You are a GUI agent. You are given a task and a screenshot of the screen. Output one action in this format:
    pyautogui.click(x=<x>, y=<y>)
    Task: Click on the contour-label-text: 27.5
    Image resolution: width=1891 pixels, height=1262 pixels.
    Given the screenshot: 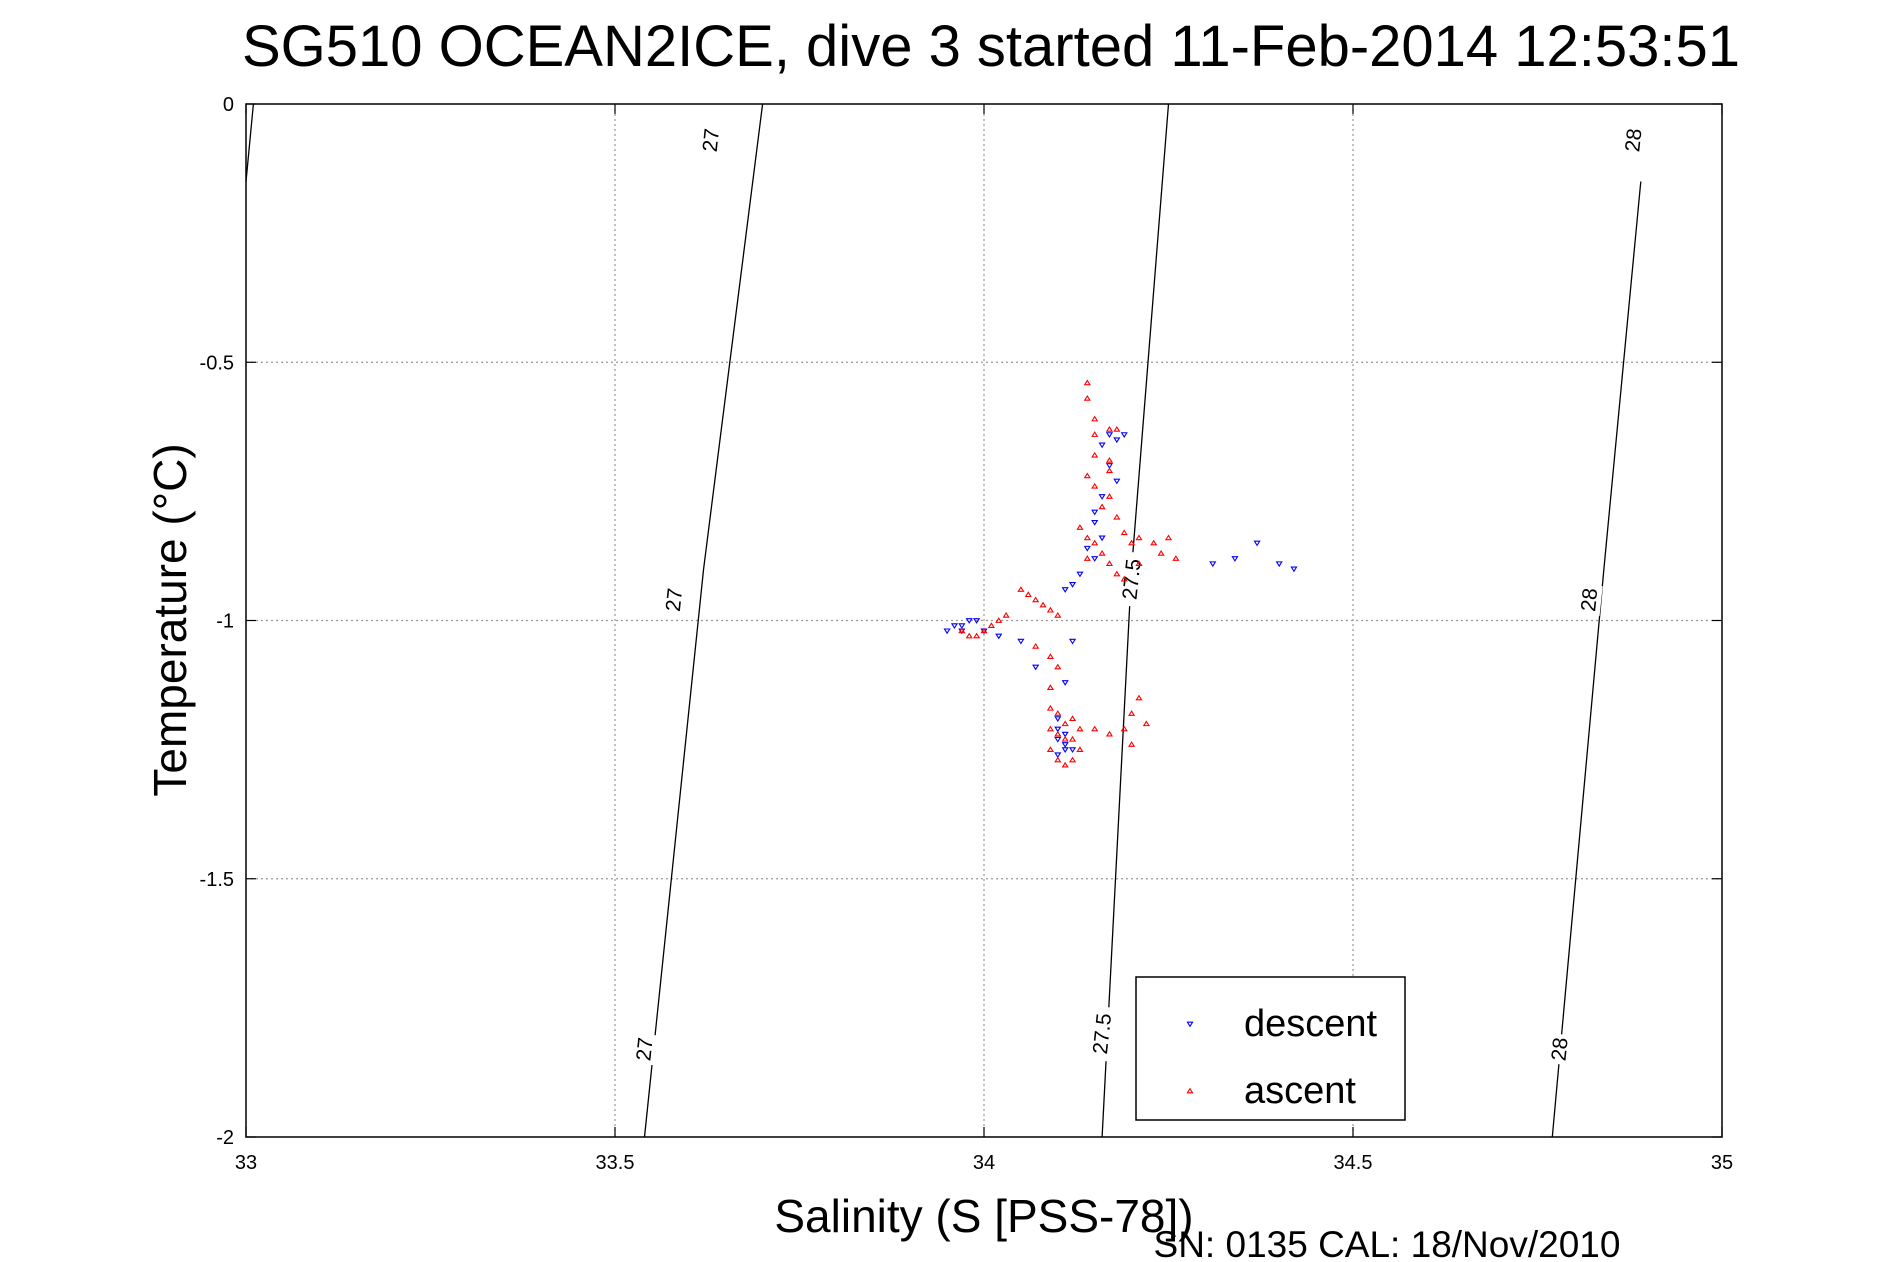 What is the action you would take?
    pyautogui.click(x=1102, y=1033)
    